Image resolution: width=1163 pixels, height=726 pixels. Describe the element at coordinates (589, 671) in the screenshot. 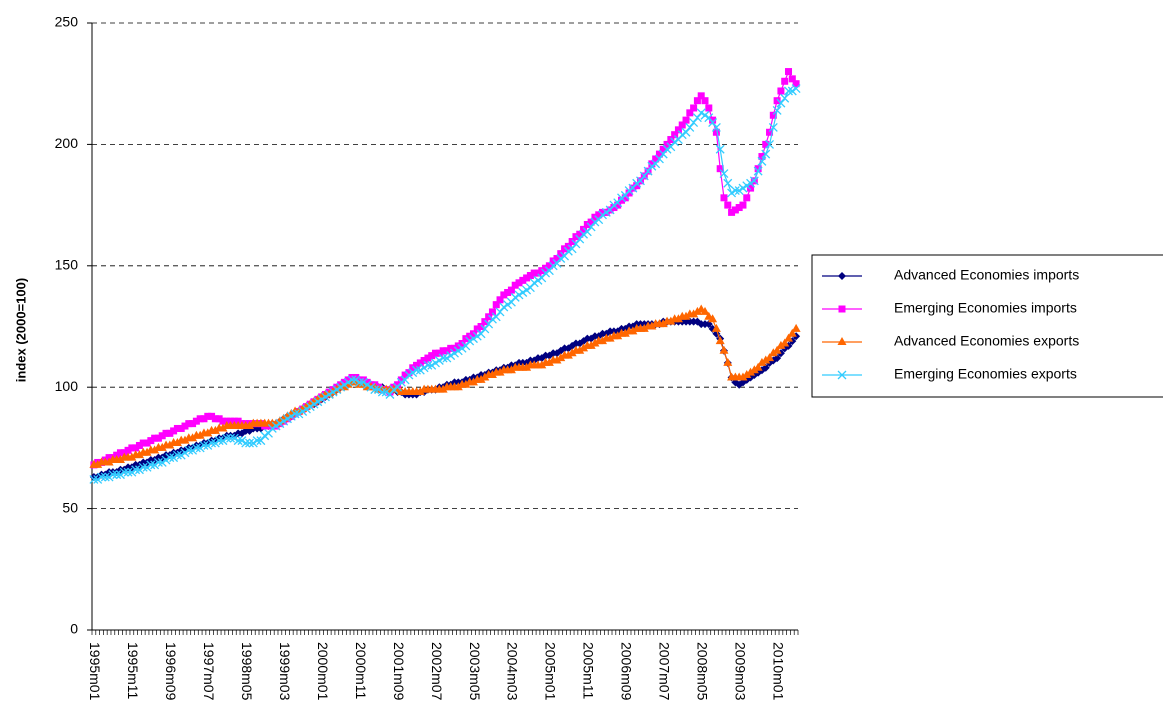

I see `x-tick-label: 2005m11` at that location.